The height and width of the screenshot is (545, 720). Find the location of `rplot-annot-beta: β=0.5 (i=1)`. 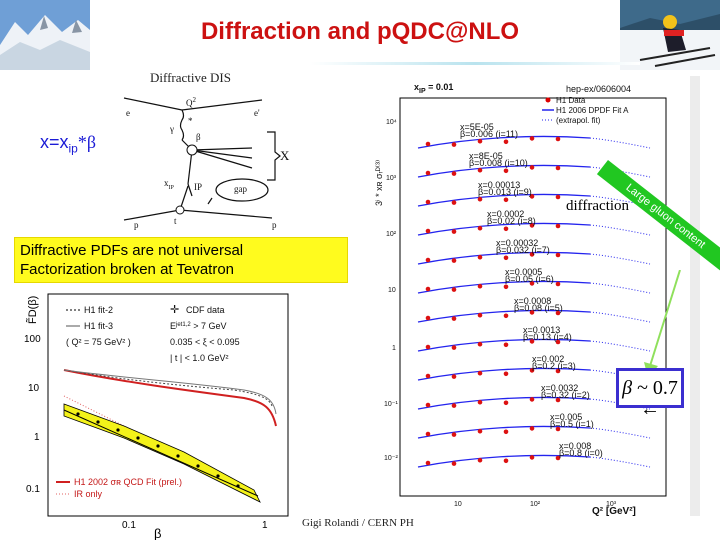

rplot-annot-beta: β=0.5 (i=1) is located at coordinates (572, 424).